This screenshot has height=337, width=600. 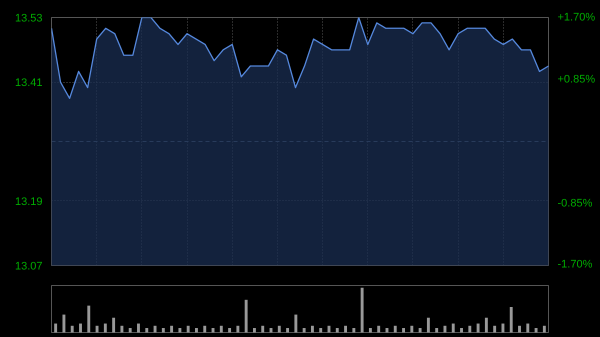 I want to click on y-tick-label: 13.19, so click(x=28, y=202).